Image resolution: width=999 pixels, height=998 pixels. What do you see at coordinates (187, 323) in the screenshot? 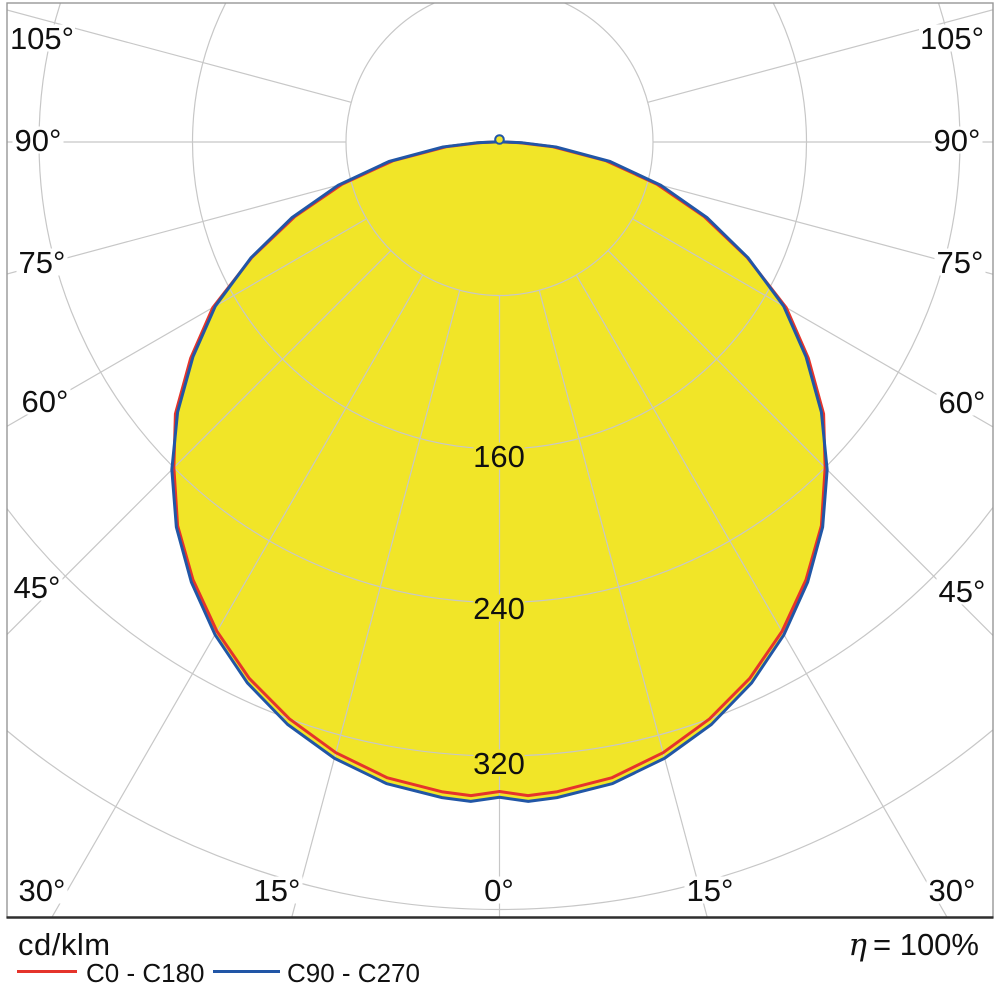
I see `grid-spoke--60` at bounding box center [187, 323].